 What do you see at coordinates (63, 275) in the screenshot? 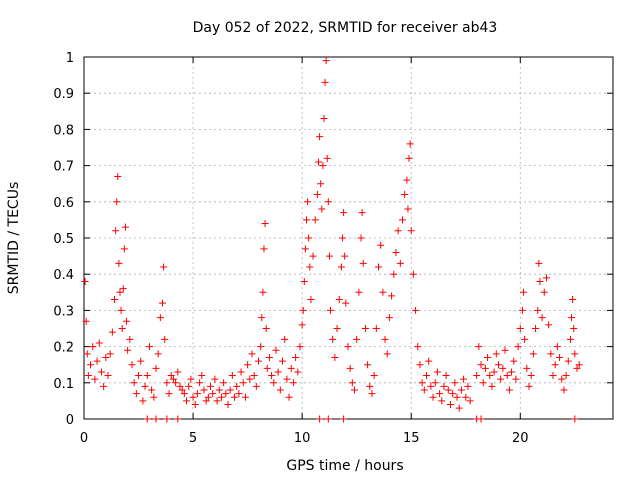
I see `y-tick-label: 0.4` at bounding box center [63, 275].